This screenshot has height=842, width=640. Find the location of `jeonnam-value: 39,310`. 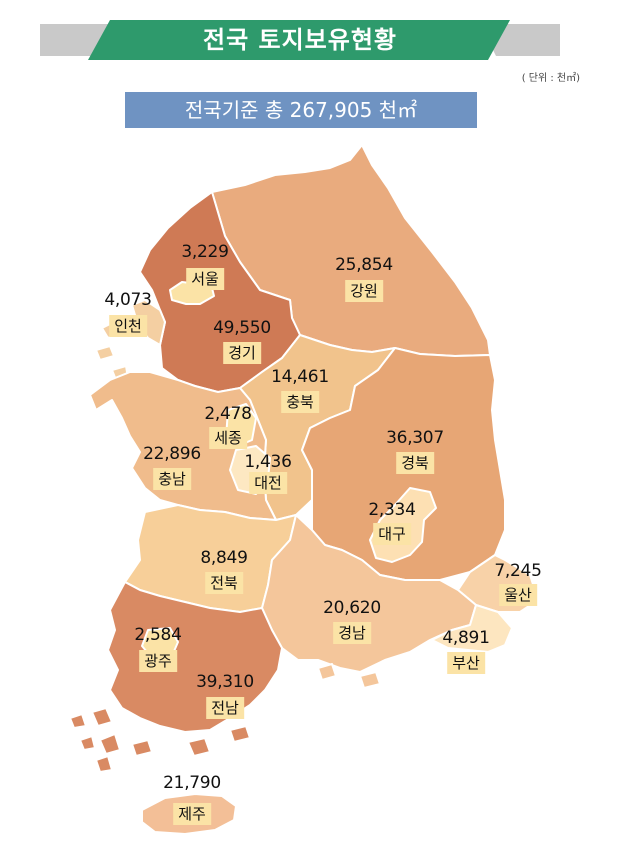

jeonnam-value: 39,310 is located at coordinates (225, 682).